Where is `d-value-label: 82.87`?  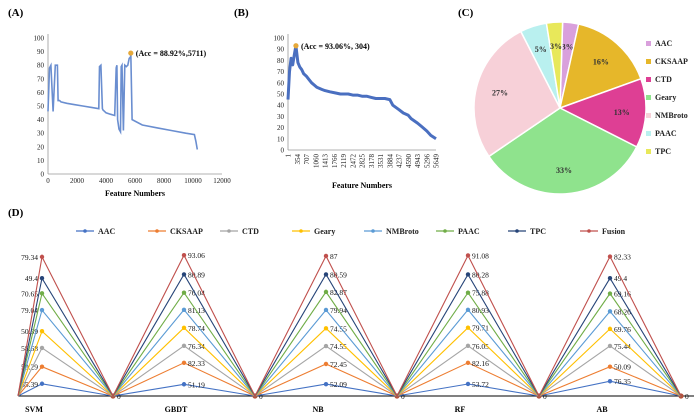 d-value-label: 82.87 is located at coordinates (338, 292).